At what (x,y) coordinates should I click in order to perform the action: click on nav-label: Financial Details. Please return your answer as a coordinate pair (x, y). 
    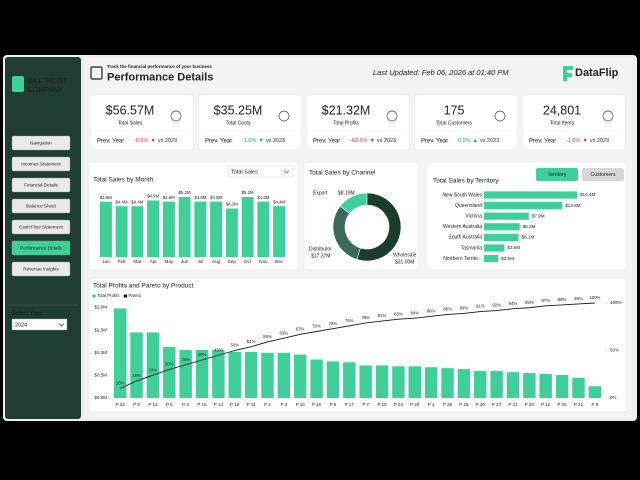
    Looking at the image, I should click on (41, 185).